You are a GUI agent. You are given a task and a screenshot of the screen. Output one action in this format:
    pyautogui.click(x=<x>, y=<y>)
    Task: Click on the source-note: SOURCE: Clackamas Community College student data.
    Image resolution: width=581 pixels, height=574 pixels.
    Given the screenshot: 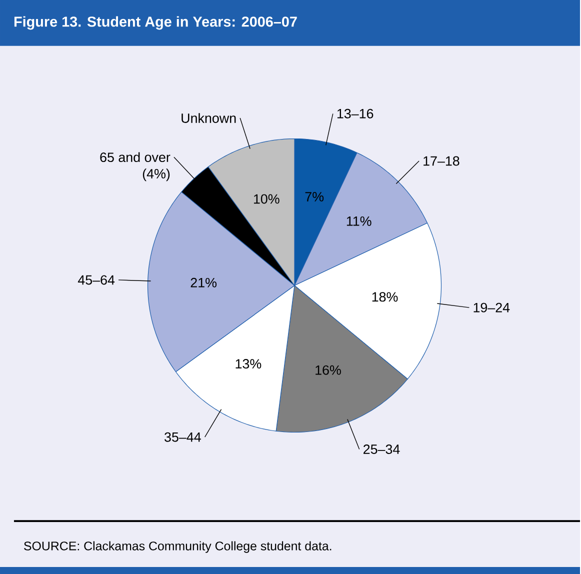 What is the action you would take?
    pyautogui.click(x=178, y=547)
    